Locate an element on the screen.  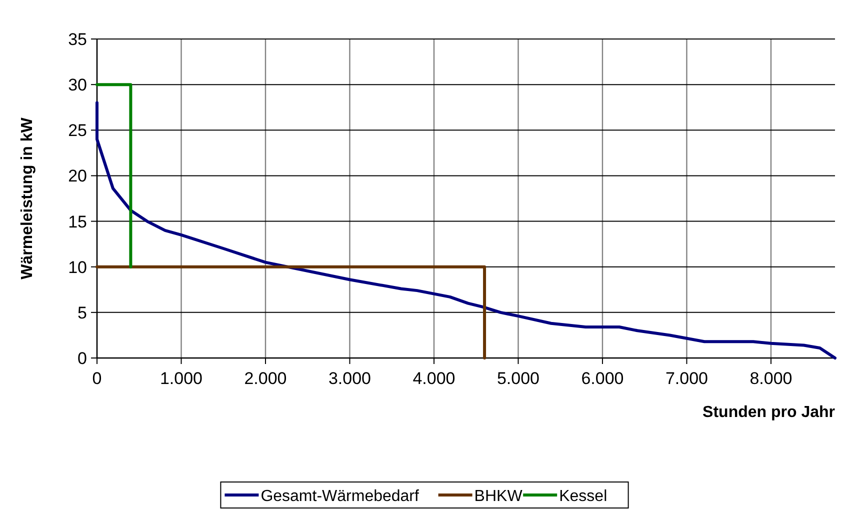
x-tick-label: 6.000 is located at coordinates (602, 378).